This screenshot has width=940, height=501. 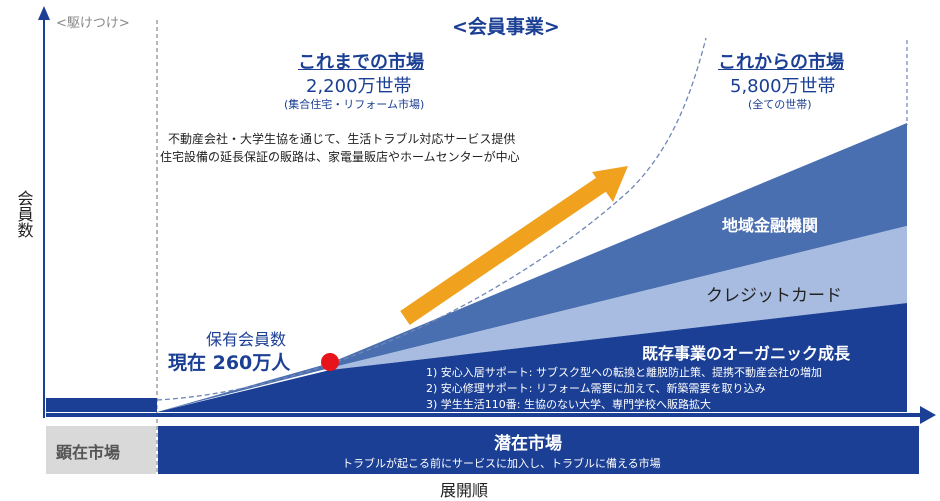 What do you see at coordinates (354, 104) in the screenshot?
I see `current-market-note: (集合住宅・リフォーム市場)` at bounding box center [354, 104].